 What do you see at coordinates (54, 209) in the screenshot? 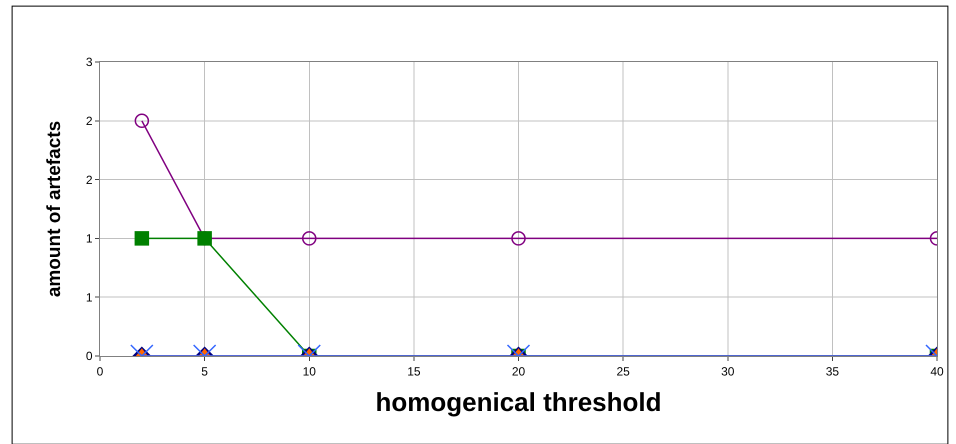
I see `y-axis-title: amount of artefacts` at bounding box center [54, 209].